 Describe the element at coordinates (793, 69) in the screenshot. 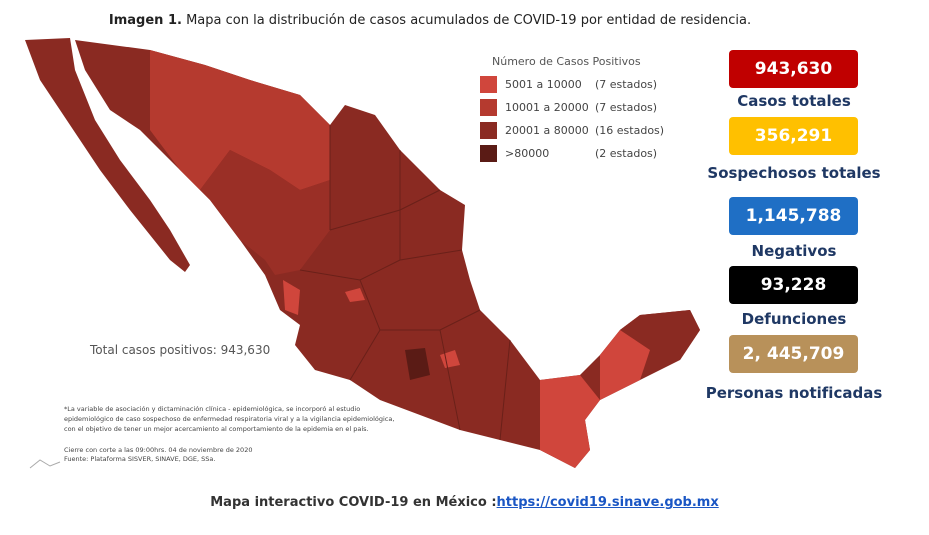

I see `stat-value: 943,630` at that location.